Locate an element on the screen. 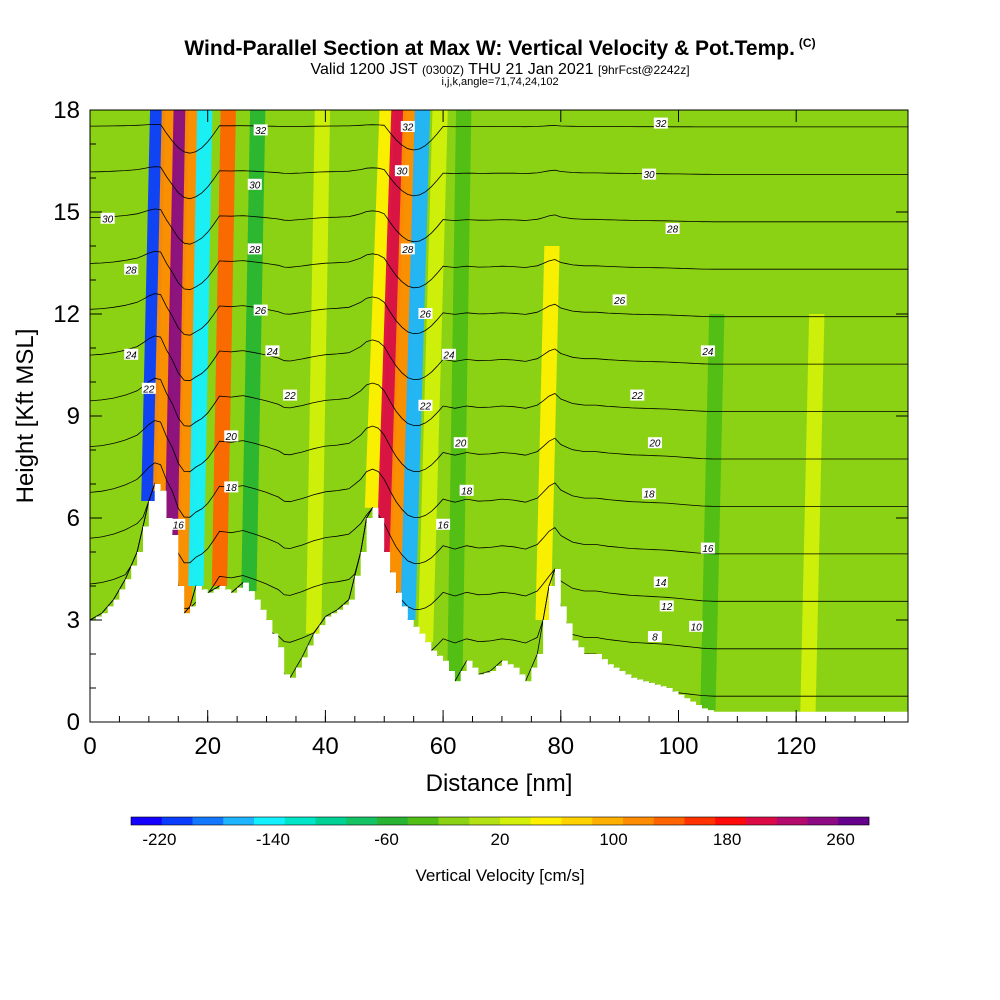 The image size is (1000, 1000). colorbar: -220 -140 -60 20 100 180 260 is located at coordinates (500, 833).